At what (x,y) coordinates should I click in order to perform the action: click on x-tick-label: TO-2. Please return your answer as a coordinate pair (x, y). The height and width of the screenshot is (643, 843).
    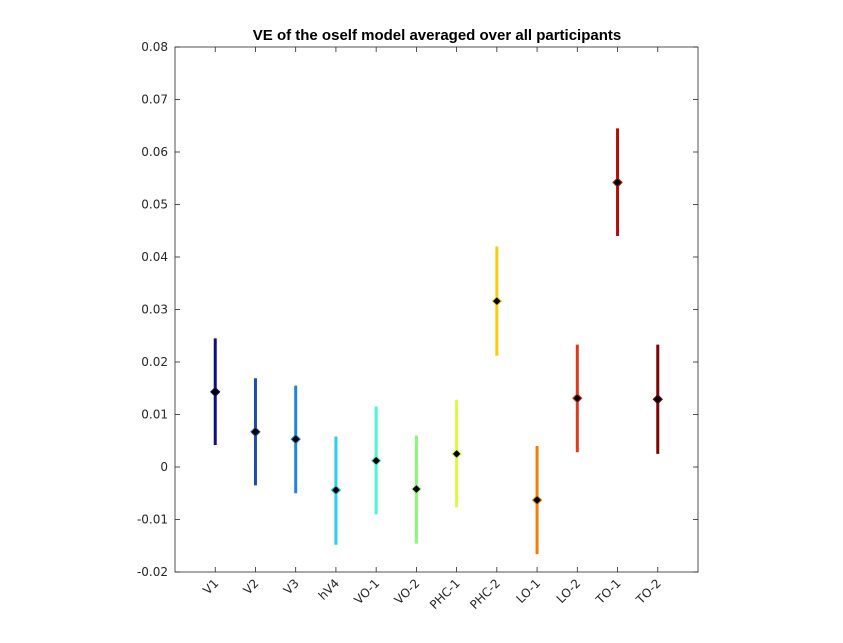
    Looking at the image, I should click on (648, 591).